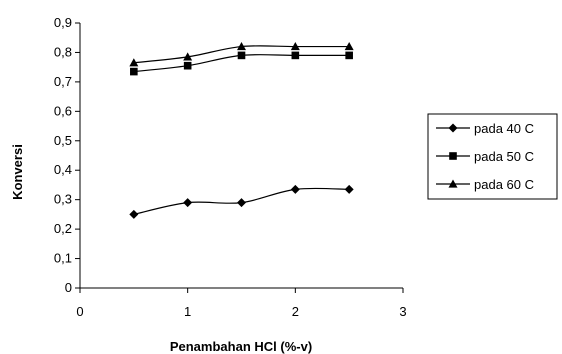 Image resolution: width=562 pixels, height=354 pixels. I want to click on y-tick-label: 0,9, so click(63, 22).